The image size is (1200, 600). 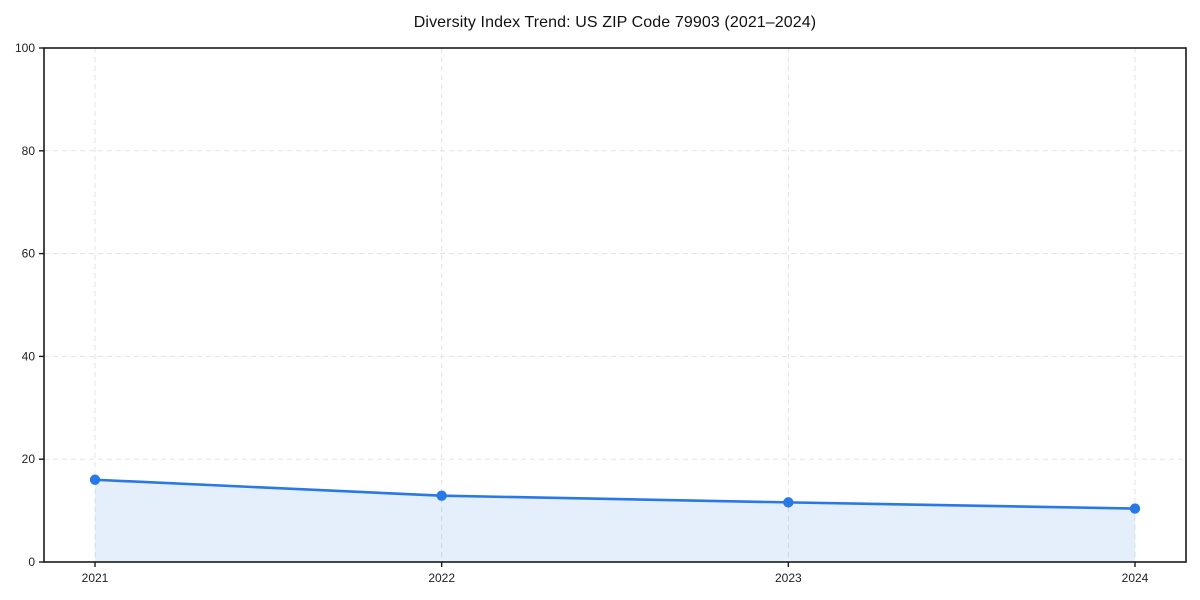 I want to click on x-tick-label: 2022, so click(x=441, y=578).